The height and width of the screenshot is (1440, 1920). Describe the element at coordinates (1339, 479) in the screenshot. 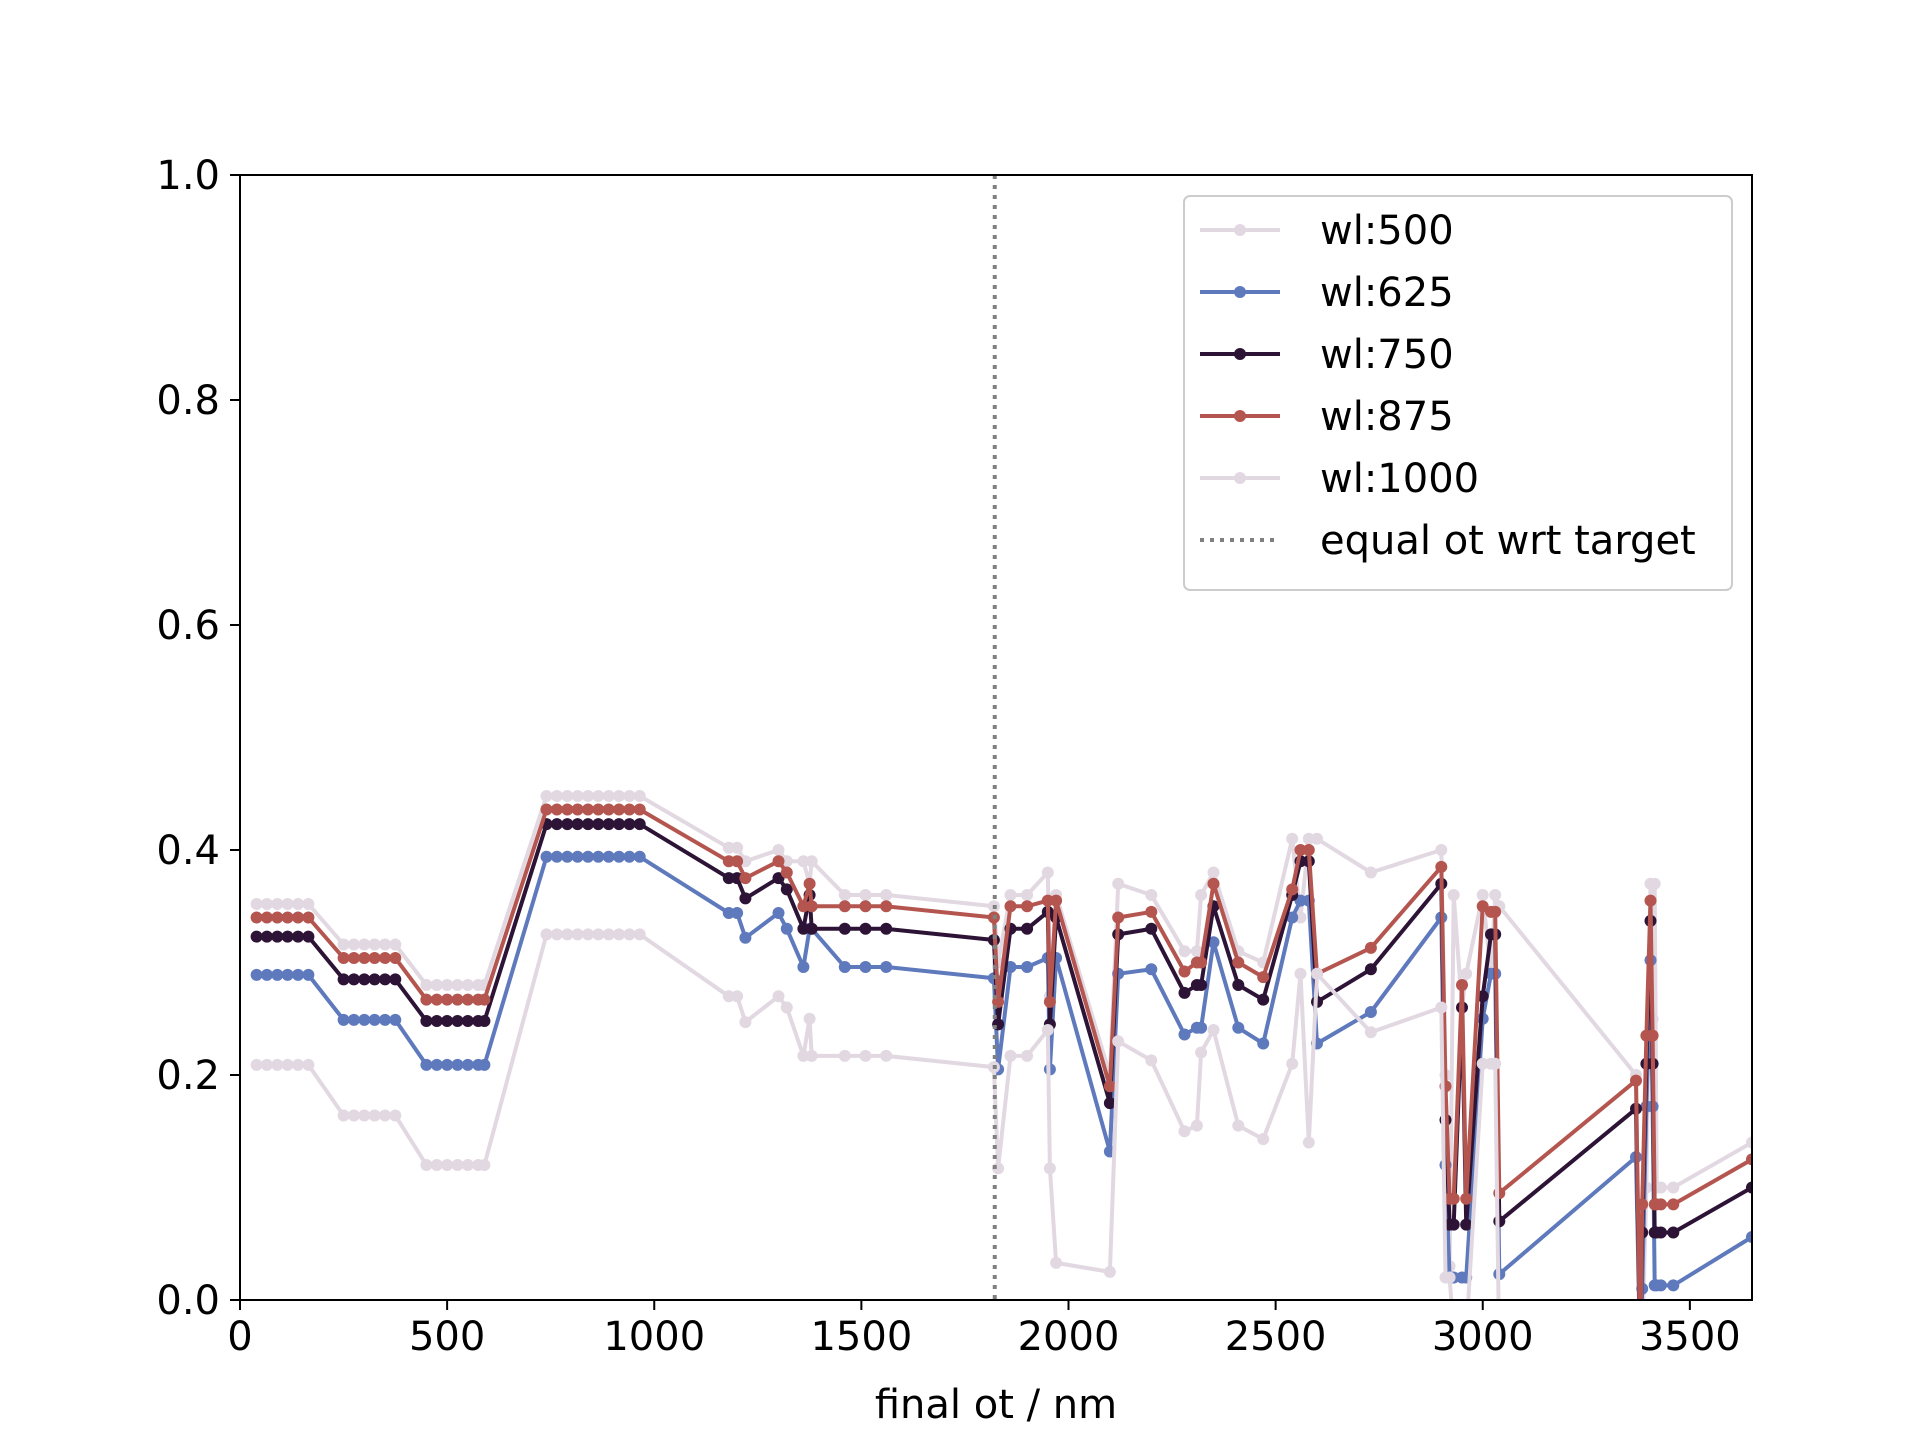

I see `legend-entry: wl:1000` at that location.